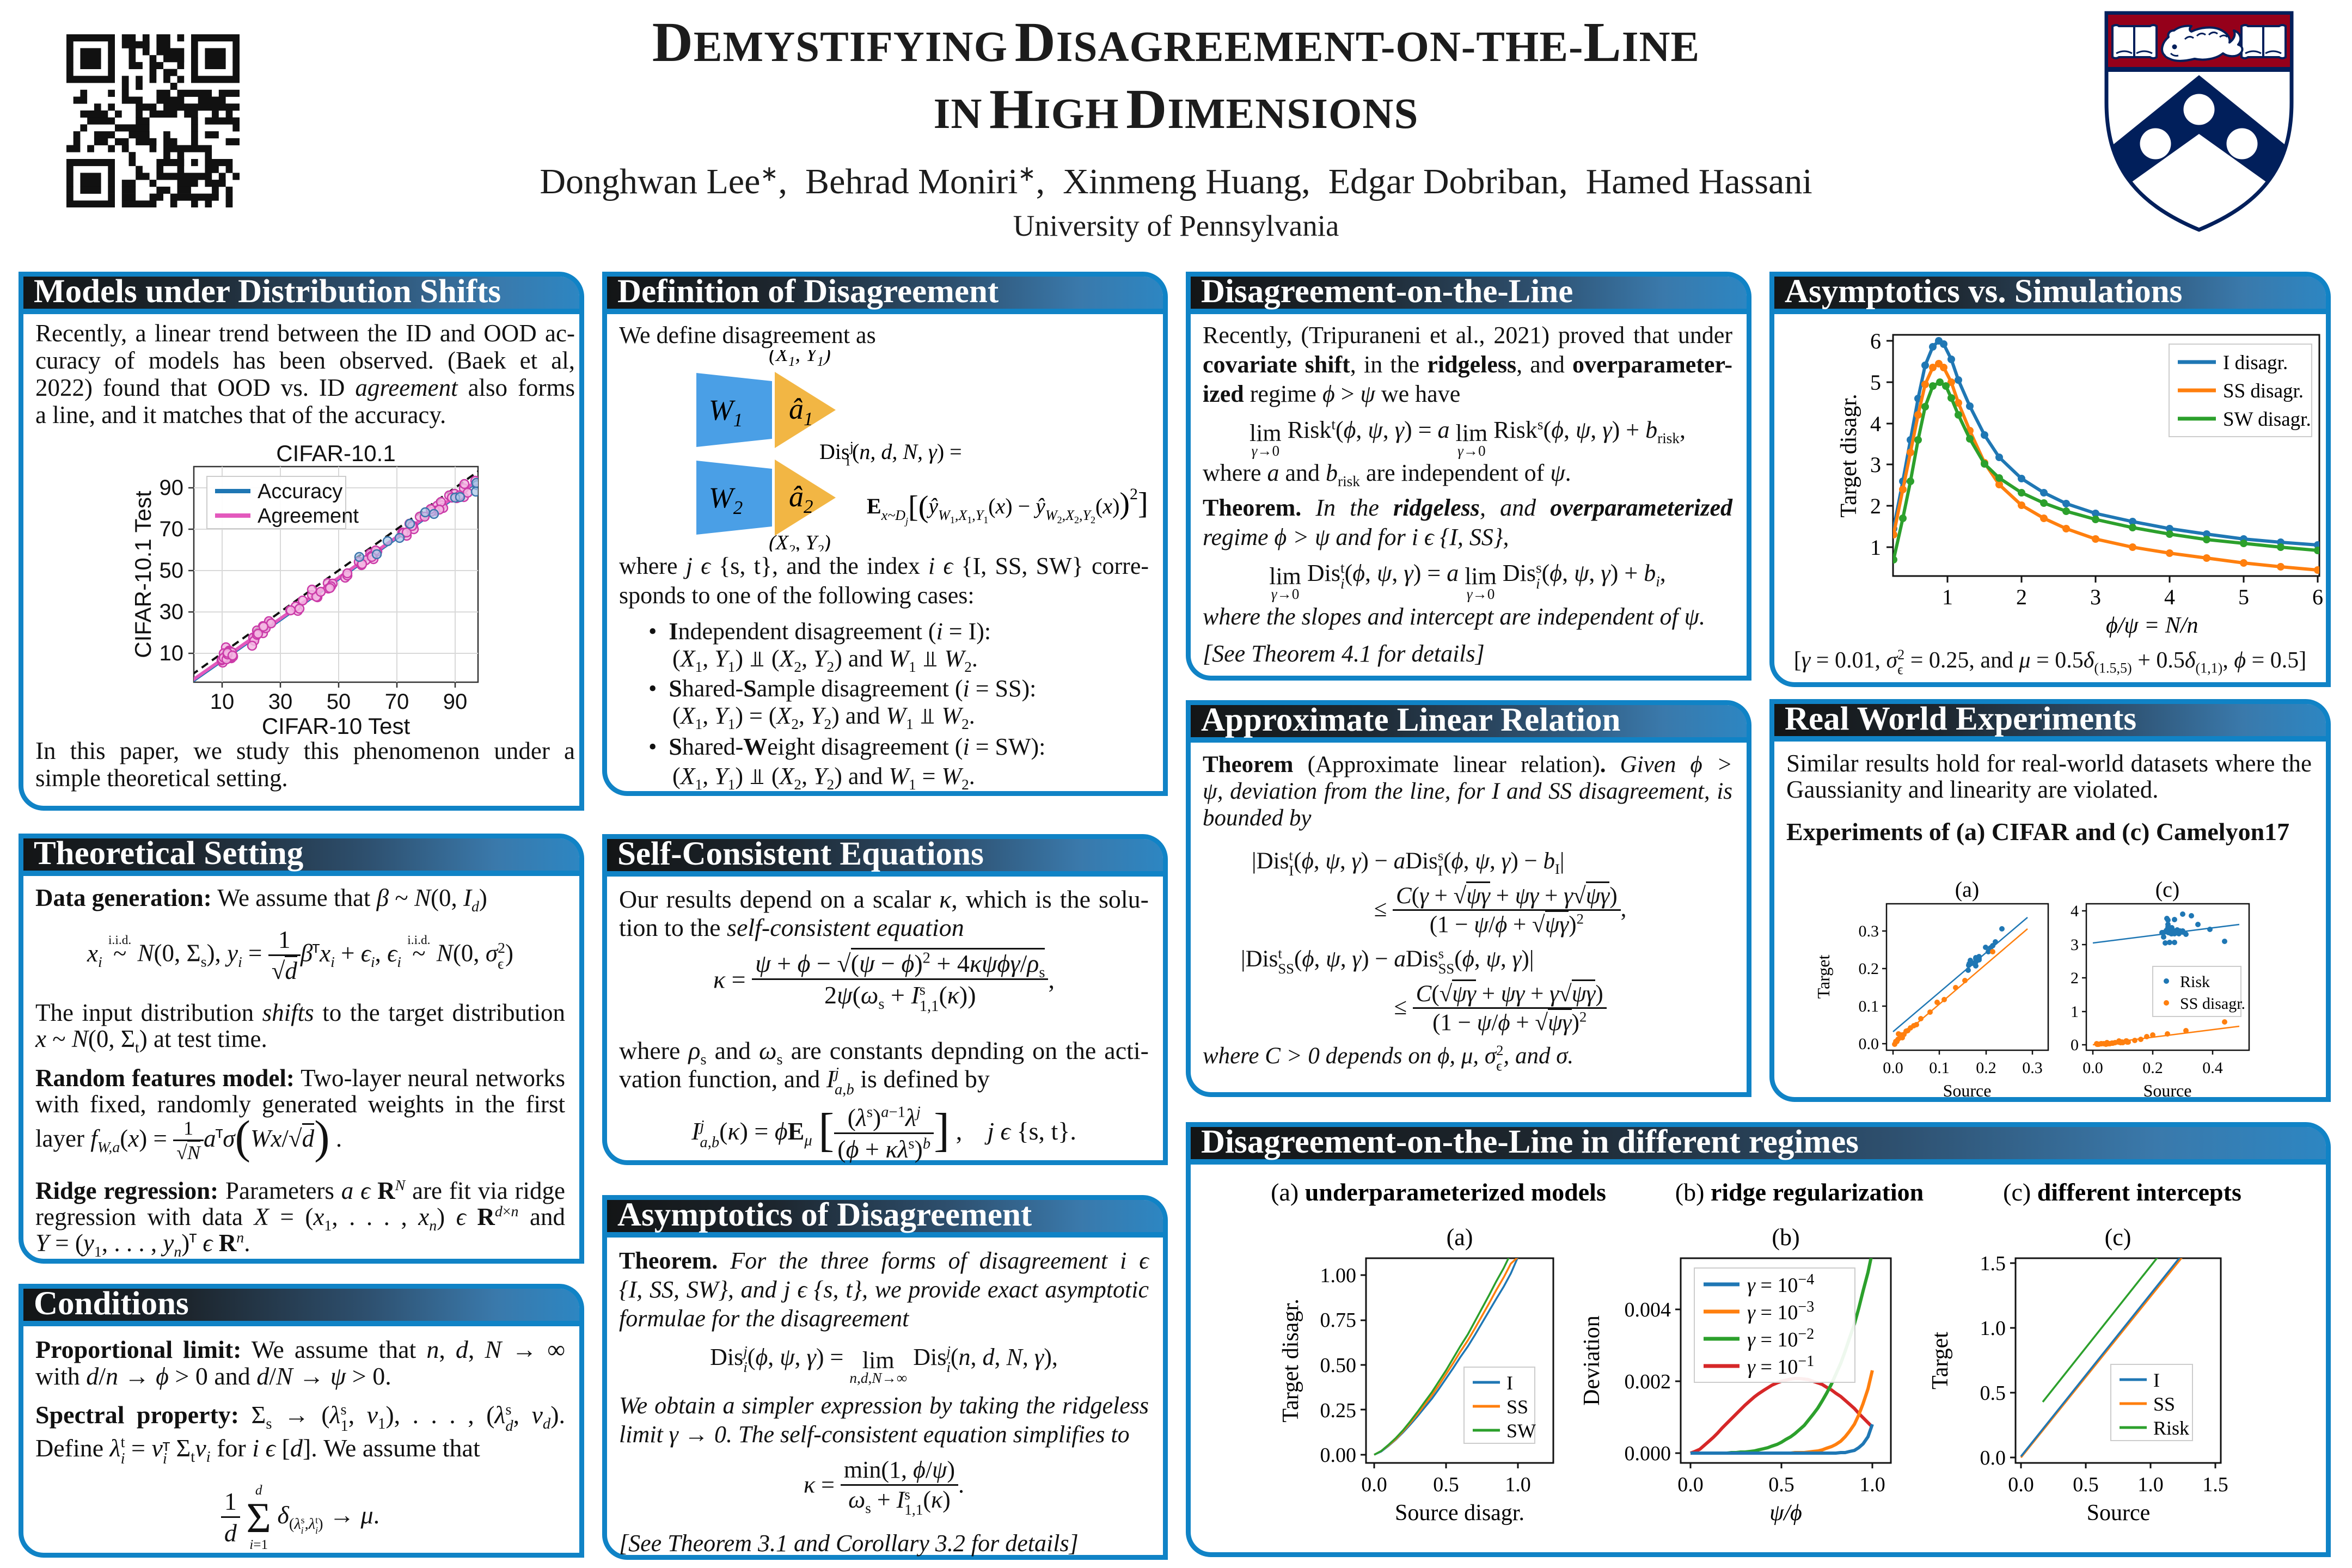 The width and height of the screenshot is (2352, 1568). I want to click on svg-text: SW, so click(1521, 1431).